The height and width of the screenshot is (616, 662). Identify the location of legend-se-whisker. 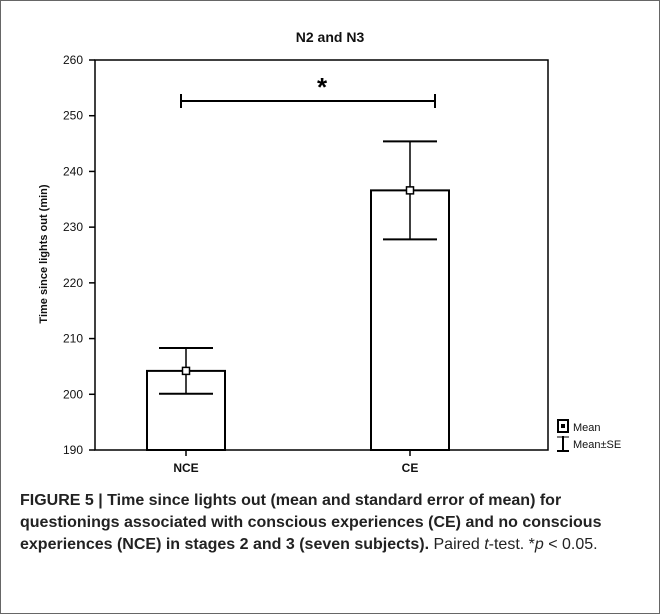
(563, 444).